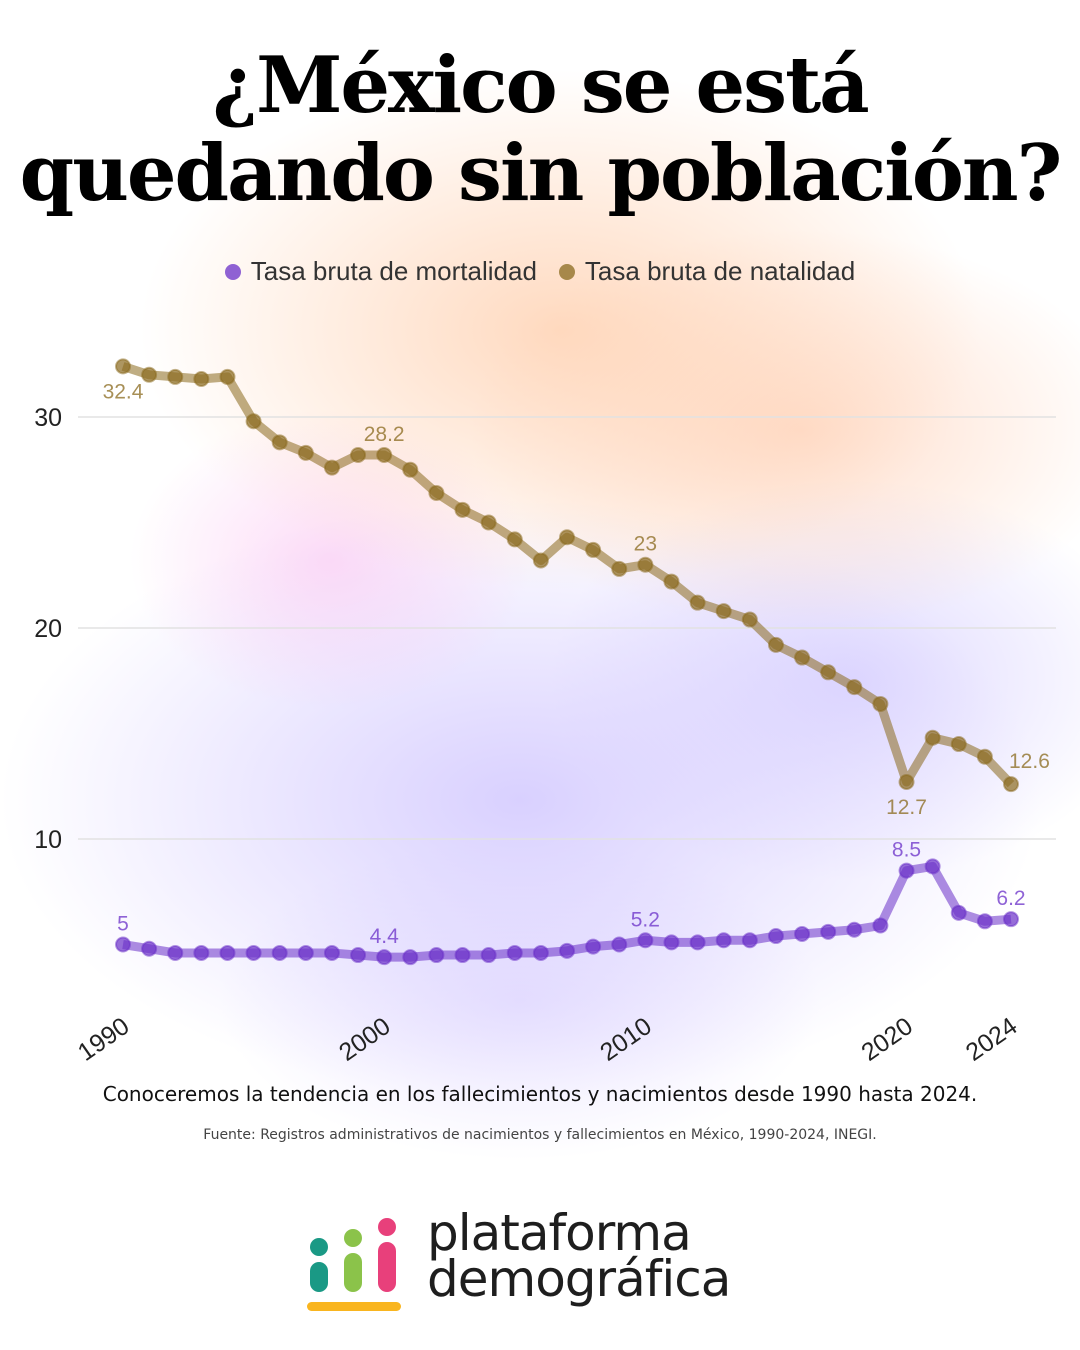 This screenshot has height=1350, width=1080. Describe the element at coordinates (48, 629) in the screenshot. I see `y-tick-label: 20` at that location.